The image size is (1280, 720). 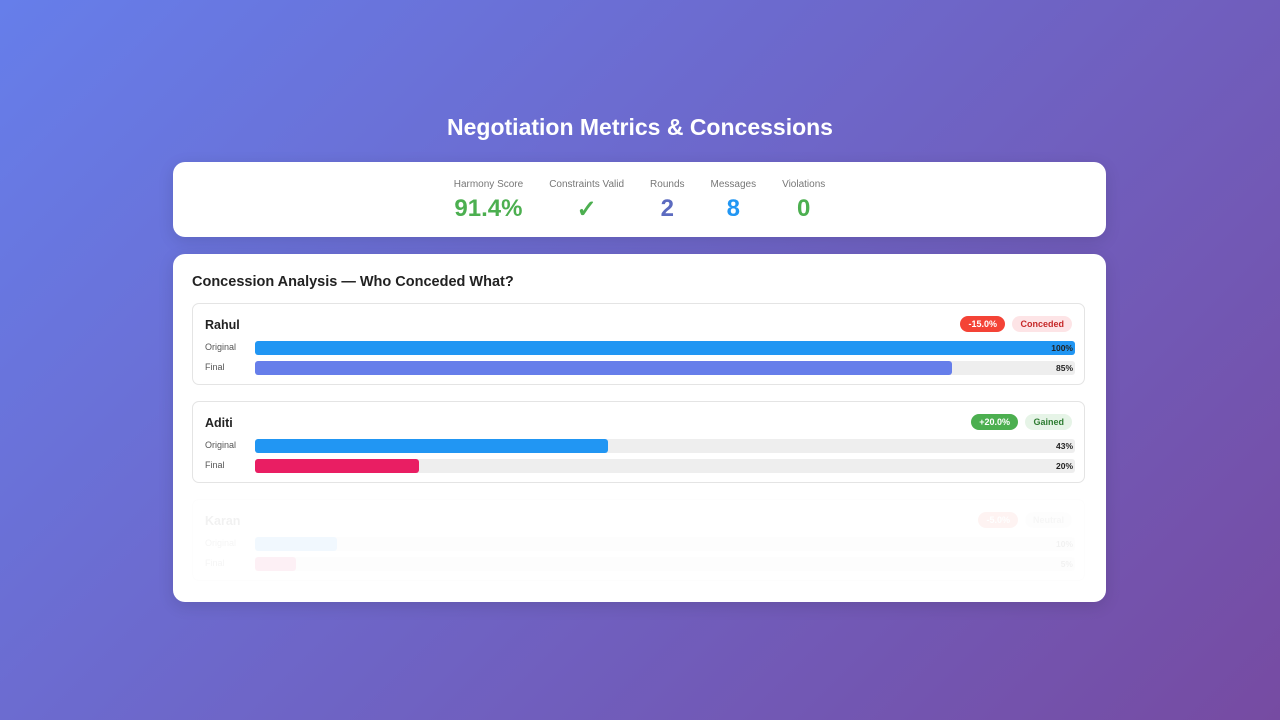 I want to click on metric: Constraints Valid ✓, so click(x=586, y=199).